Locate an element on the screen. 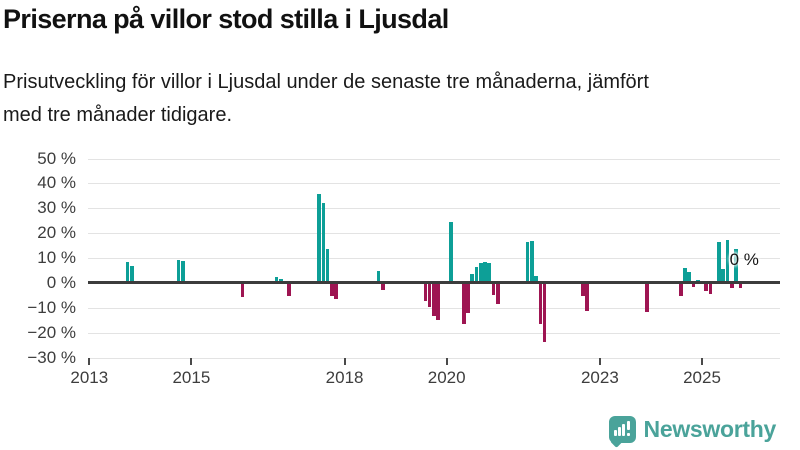 This screenshot has height=450, width=800. y-axis-label: 20 % is located at coordinates (56, 232).